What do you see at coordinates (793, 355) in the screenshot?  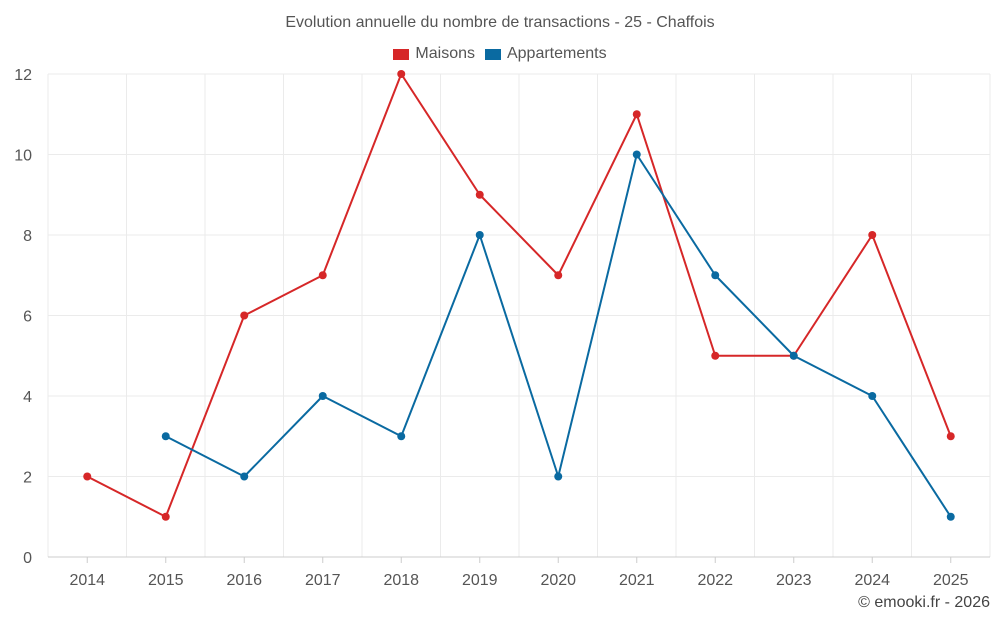 I see `data-point-appartements-2023` at bounding box center [793, 355].